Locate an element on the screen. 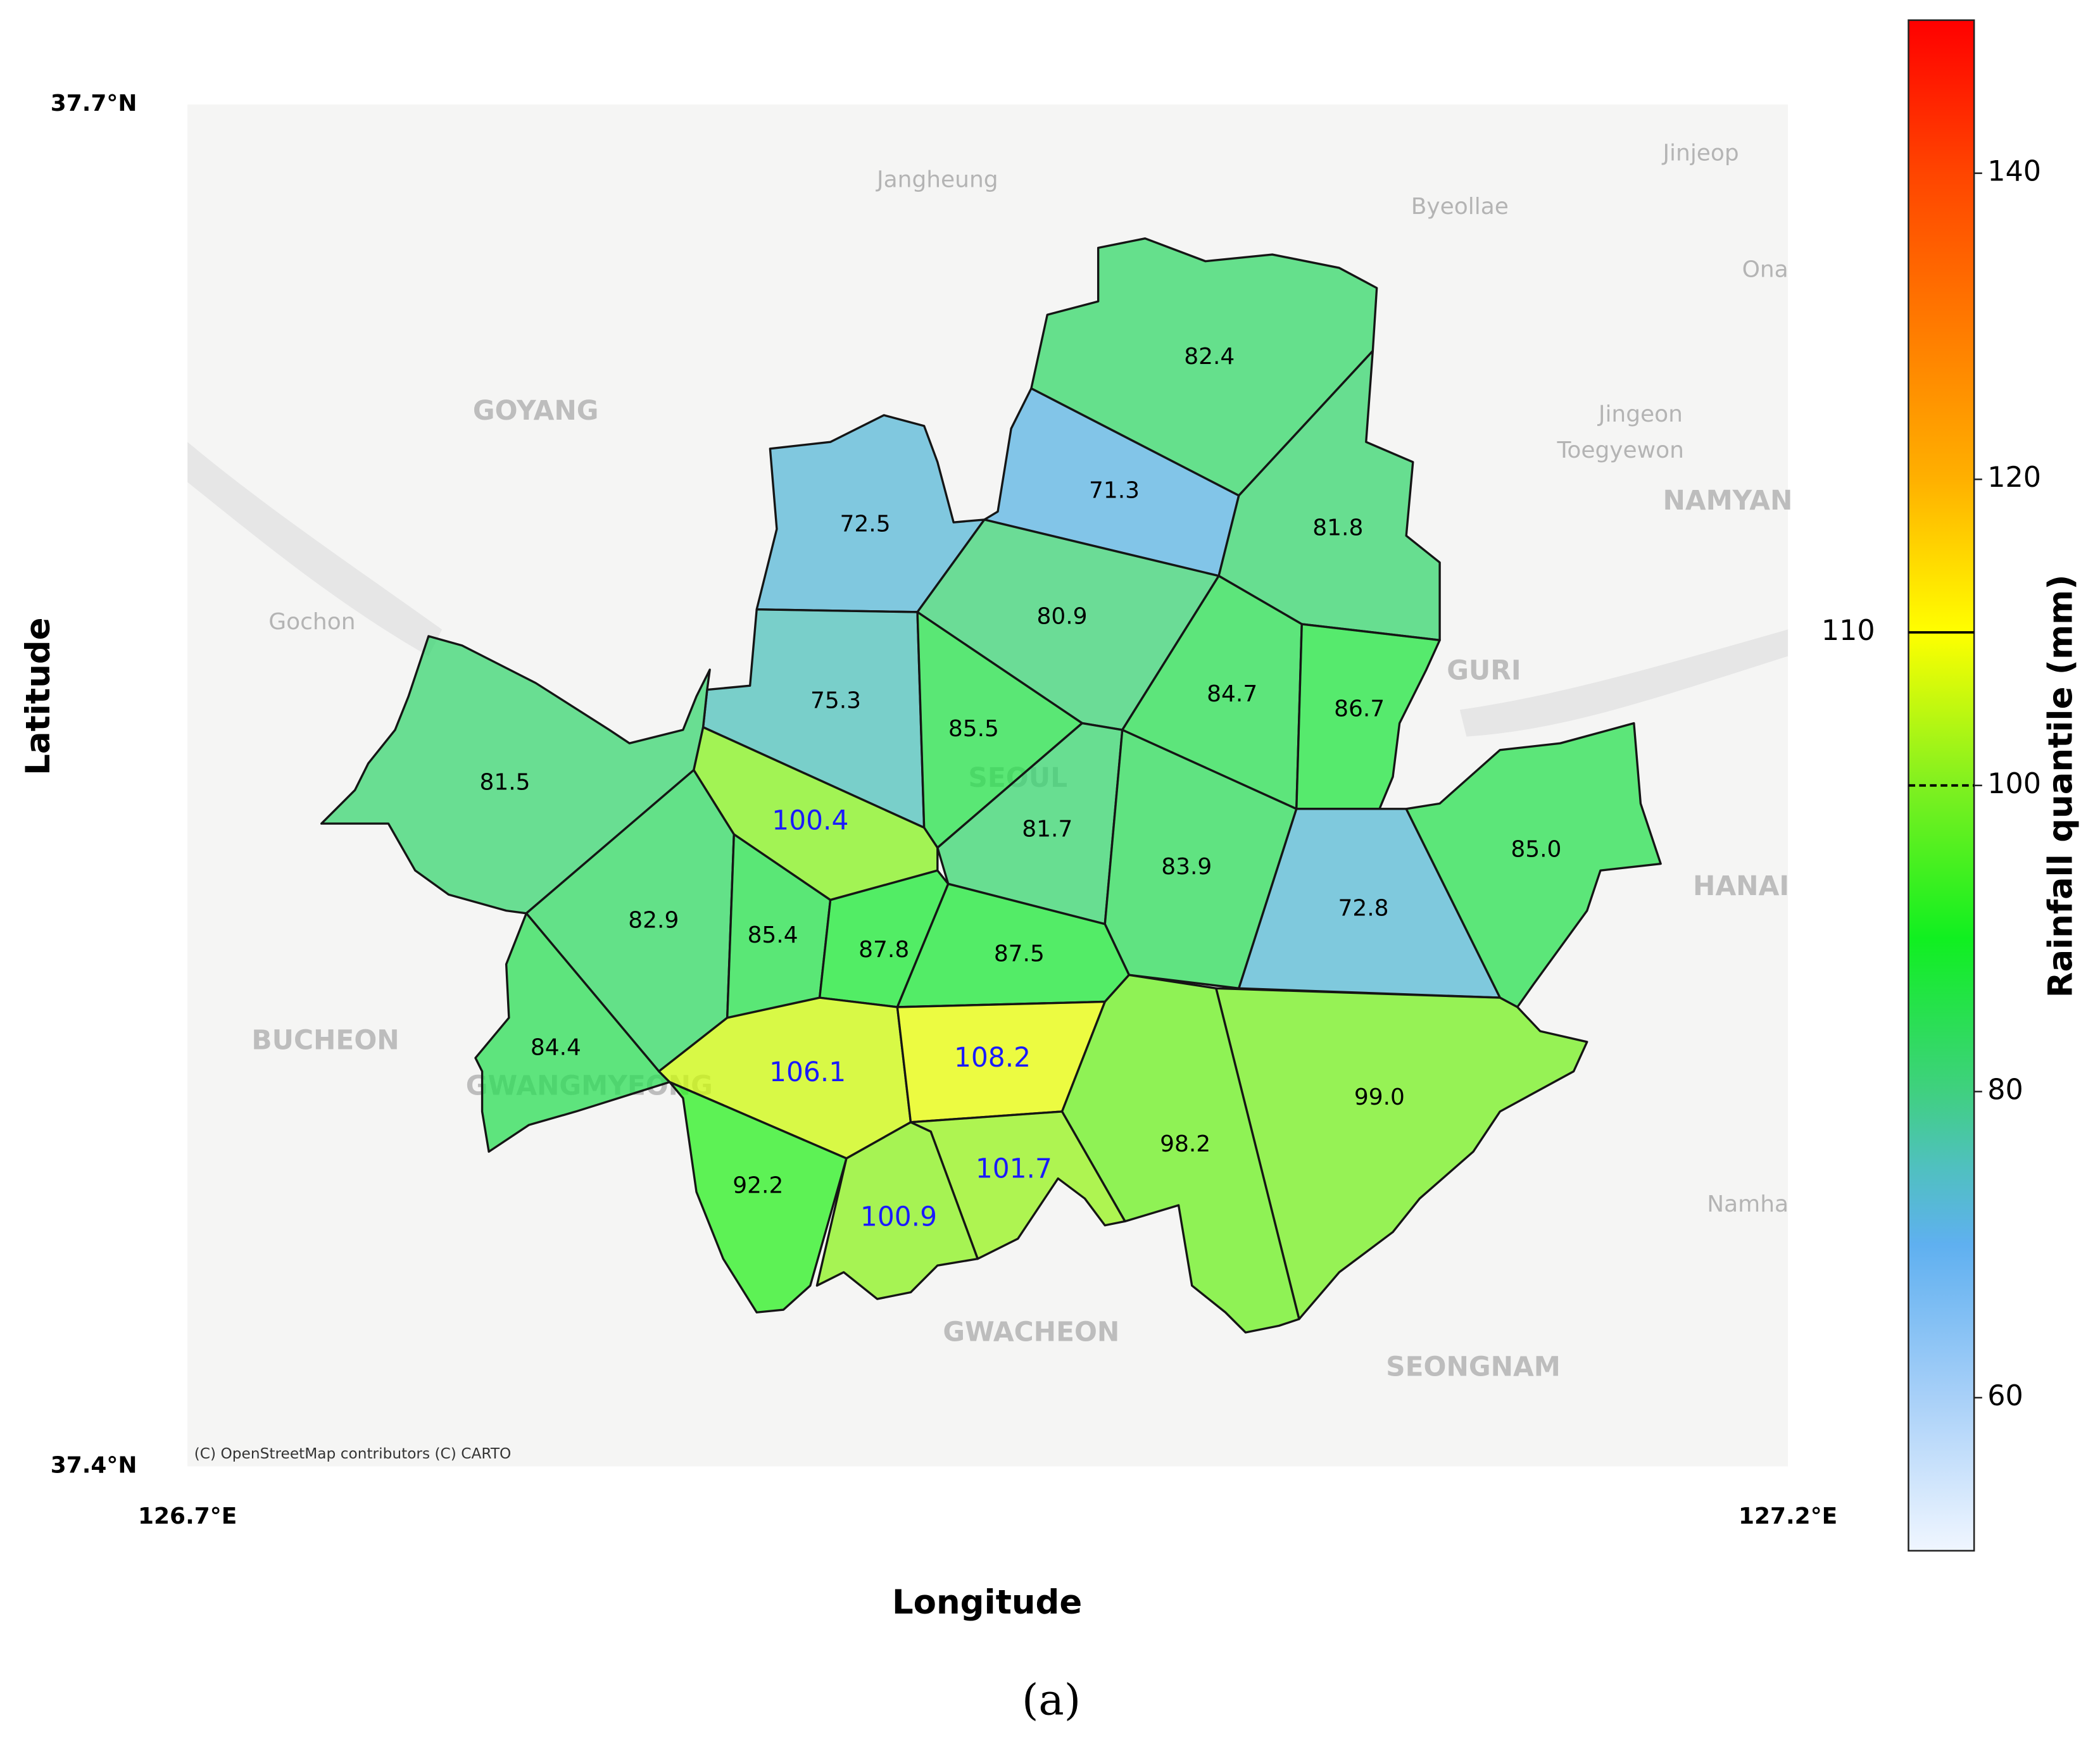 Image resolution: width=2100 pixels, height=1749 pixels. basemap-label: NAMYAN is located at coordinates (1727, 500).